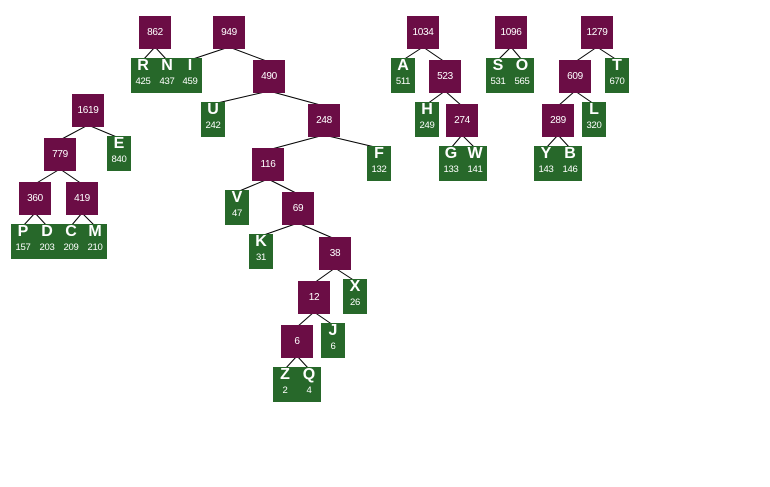 The image size is (770, 487). I want to click on leaf-node-I: I 459, so click(190, 75).